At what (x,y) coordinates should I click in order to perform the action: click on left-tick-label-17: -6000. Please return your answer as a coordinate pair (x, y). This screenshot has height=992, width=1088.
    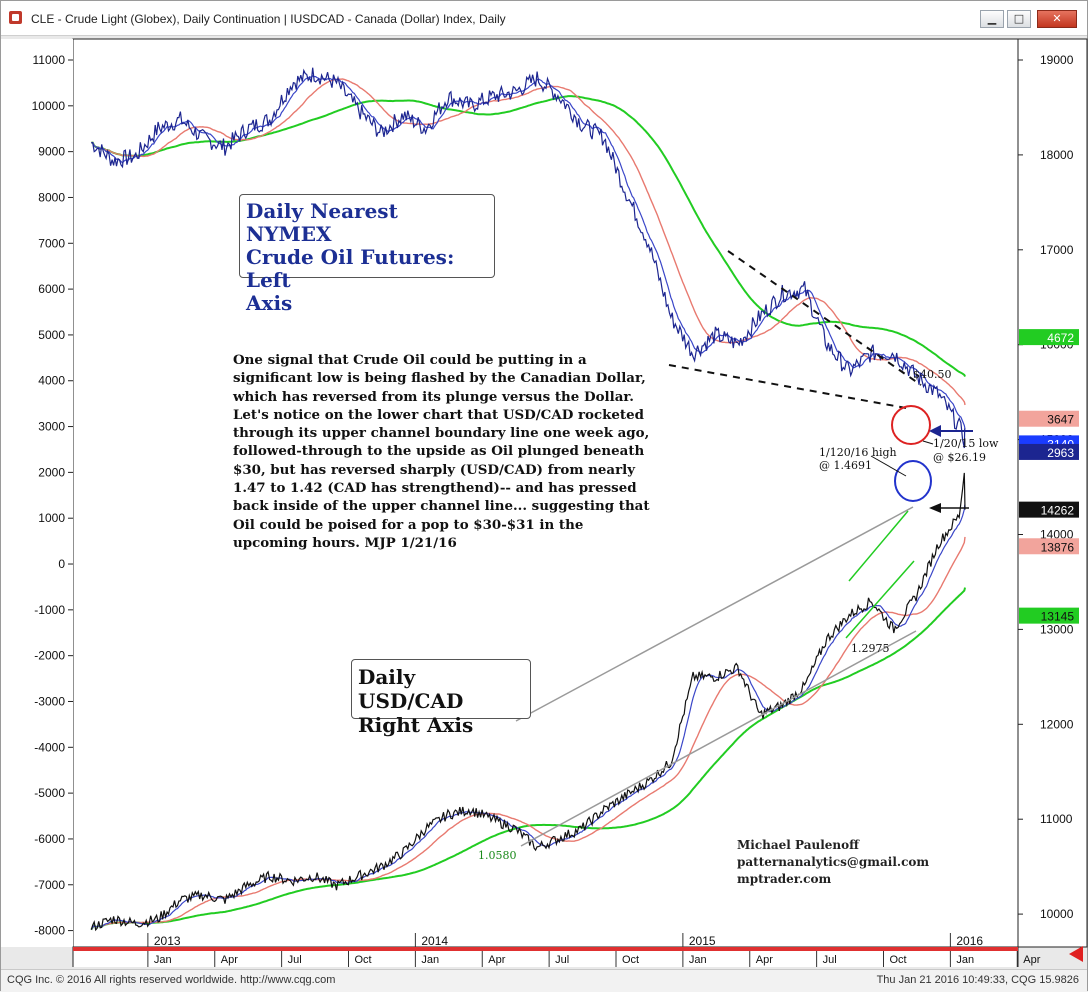
    Looking at the image, I should click on (49, 839).